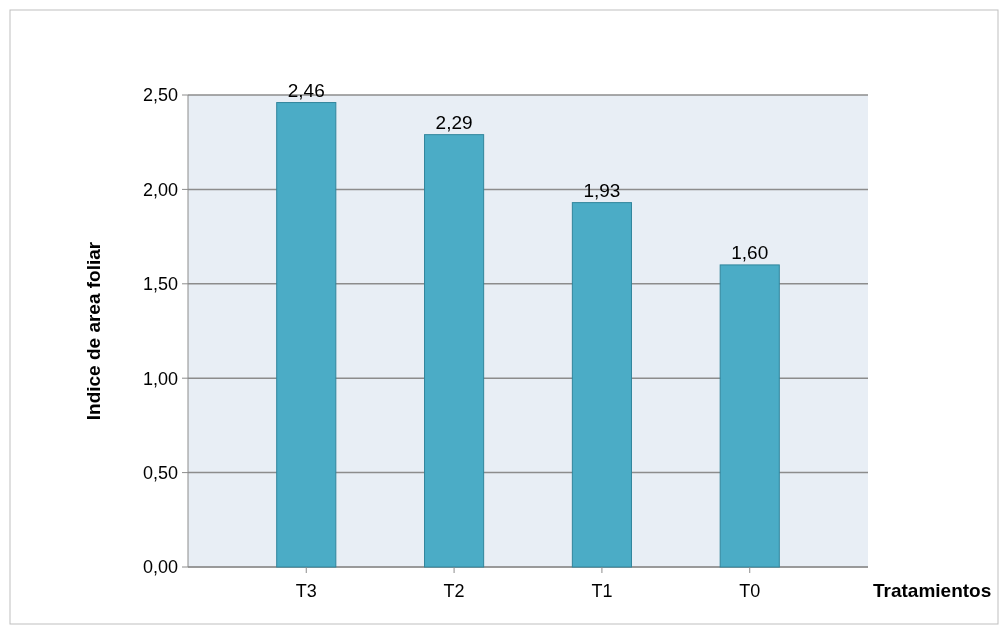  I want to click on data-label: 2,29, so click(454, 122).